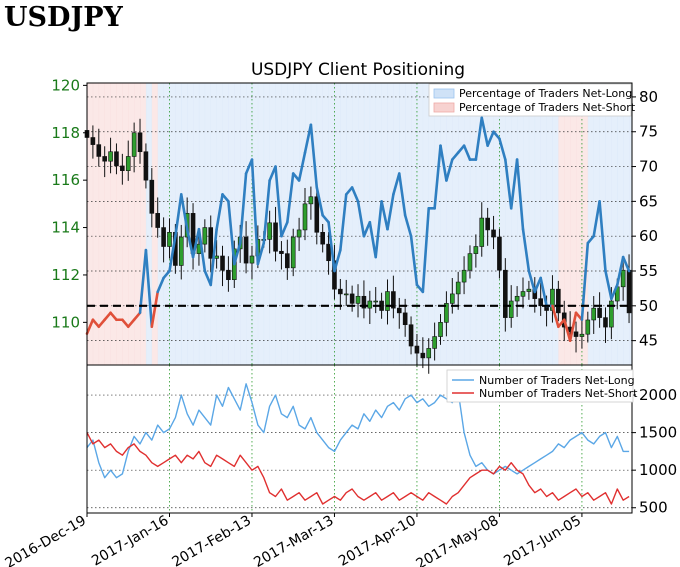 Image resolution: width=680 pixels, height=567 pixels. What do you see at coordinates (653, 508) in the screenshot?
I see `count-tick-label: 500` at bounding box center [653, 508].